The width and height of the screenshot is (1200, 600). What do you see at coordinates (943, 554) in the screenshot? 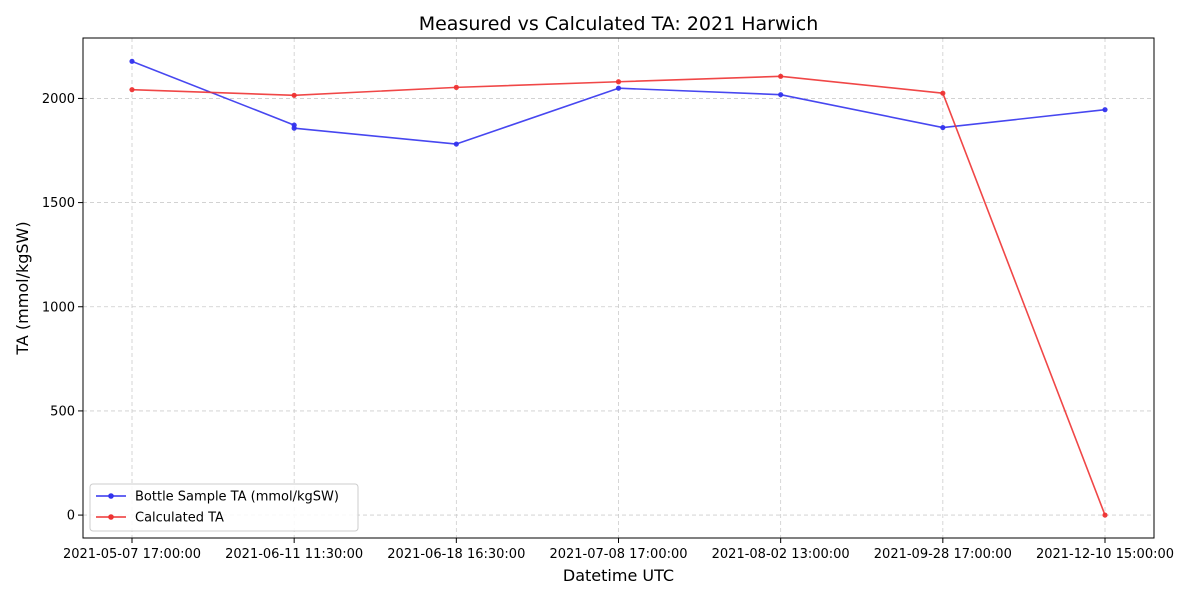
I see `x-tick-label: 2021-09-28 17:00:00` at bounding box center [943, 554].